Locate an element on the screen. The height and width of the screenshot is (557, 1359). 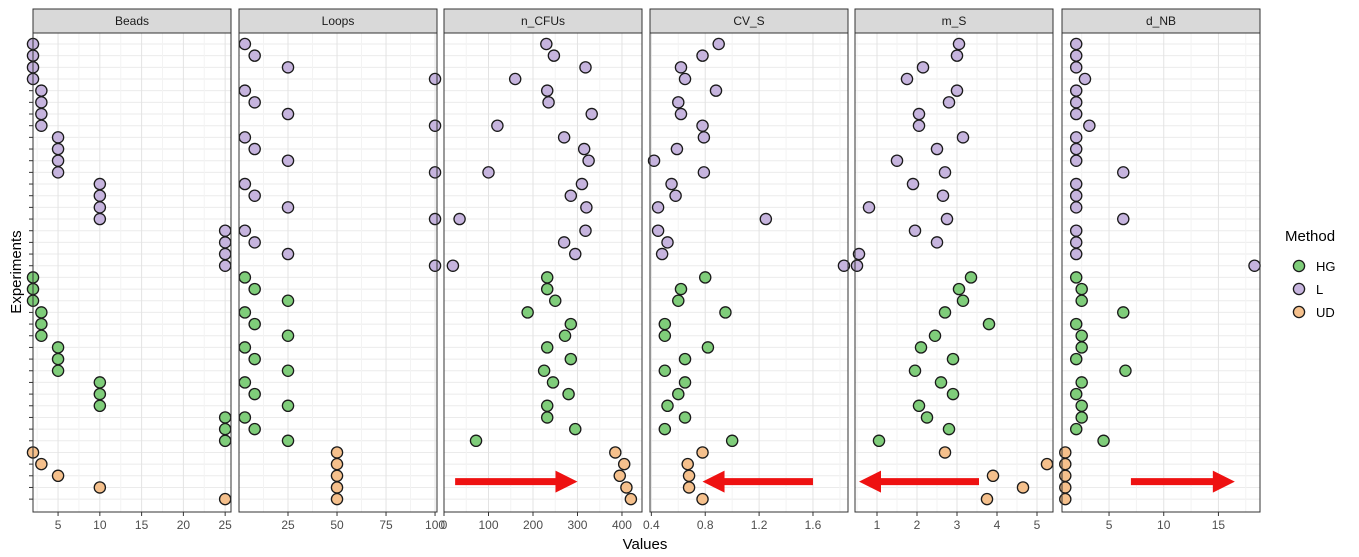
panel-m-s: m_S 1 2 3 4 5 is located at coordinates (952, 270).